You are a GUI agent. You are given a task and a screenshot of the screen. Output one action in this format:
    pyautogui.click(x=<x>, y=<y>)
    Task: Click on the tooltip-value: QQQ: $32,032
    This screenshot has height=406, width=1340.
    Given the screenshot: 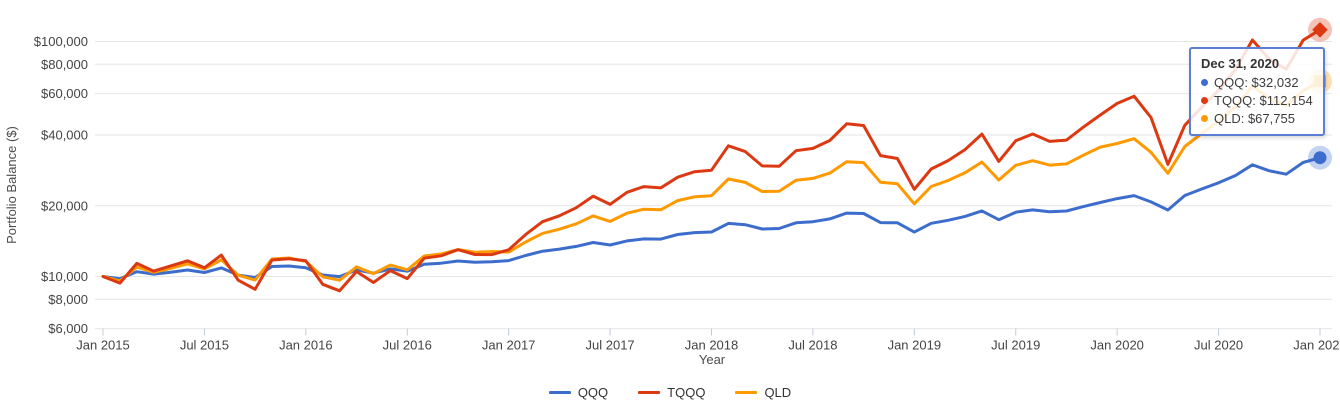 What is the action you would take?
    pyautogui.click(x=1256, y=82)
    